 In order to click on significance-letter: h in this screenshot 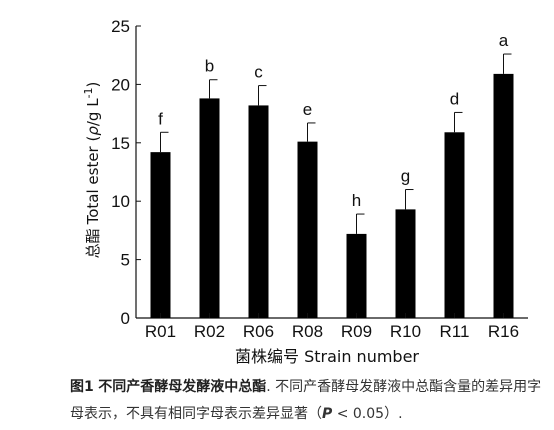, I will do `click(356, 200)`.